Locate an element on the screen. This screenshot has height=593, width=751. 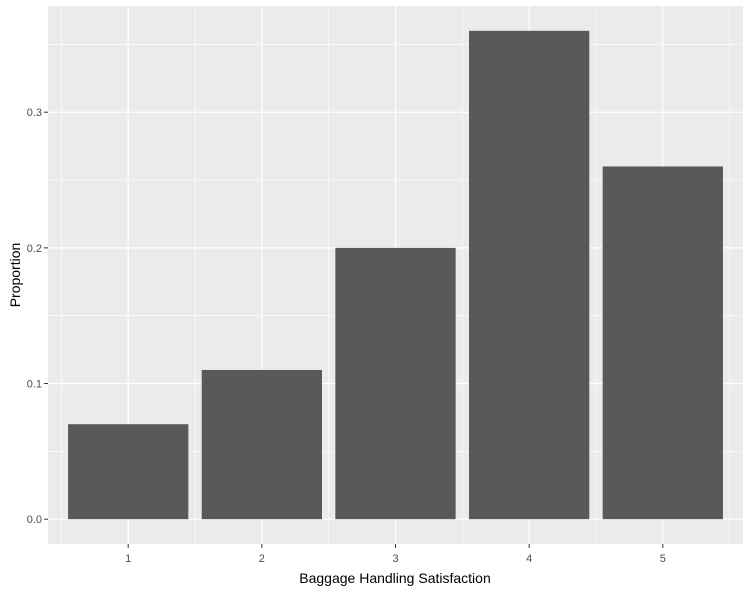
x-axis-title: Baggage Handling Satisfaction is located at coordinates (394, 578).